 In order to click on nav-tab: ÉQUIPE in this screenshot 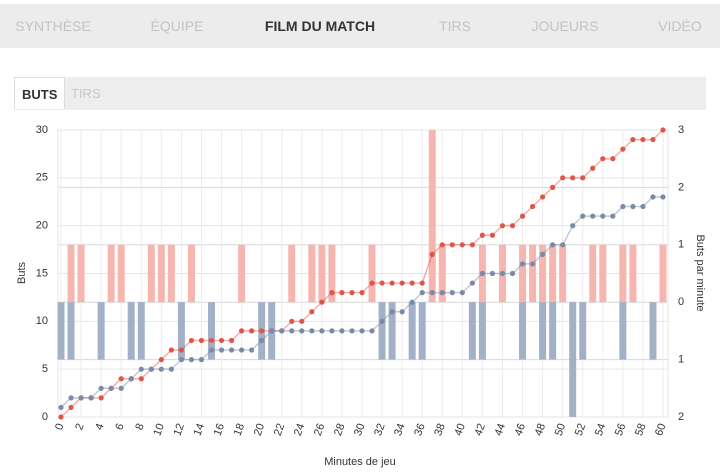, I will do `click(177, 26)`.